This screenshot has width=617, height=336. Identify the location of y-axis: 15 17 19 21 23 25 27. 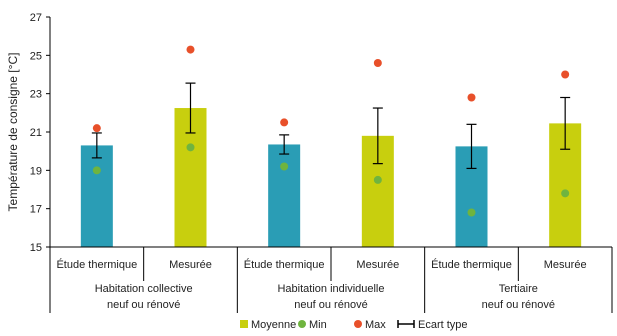
(40, 133).